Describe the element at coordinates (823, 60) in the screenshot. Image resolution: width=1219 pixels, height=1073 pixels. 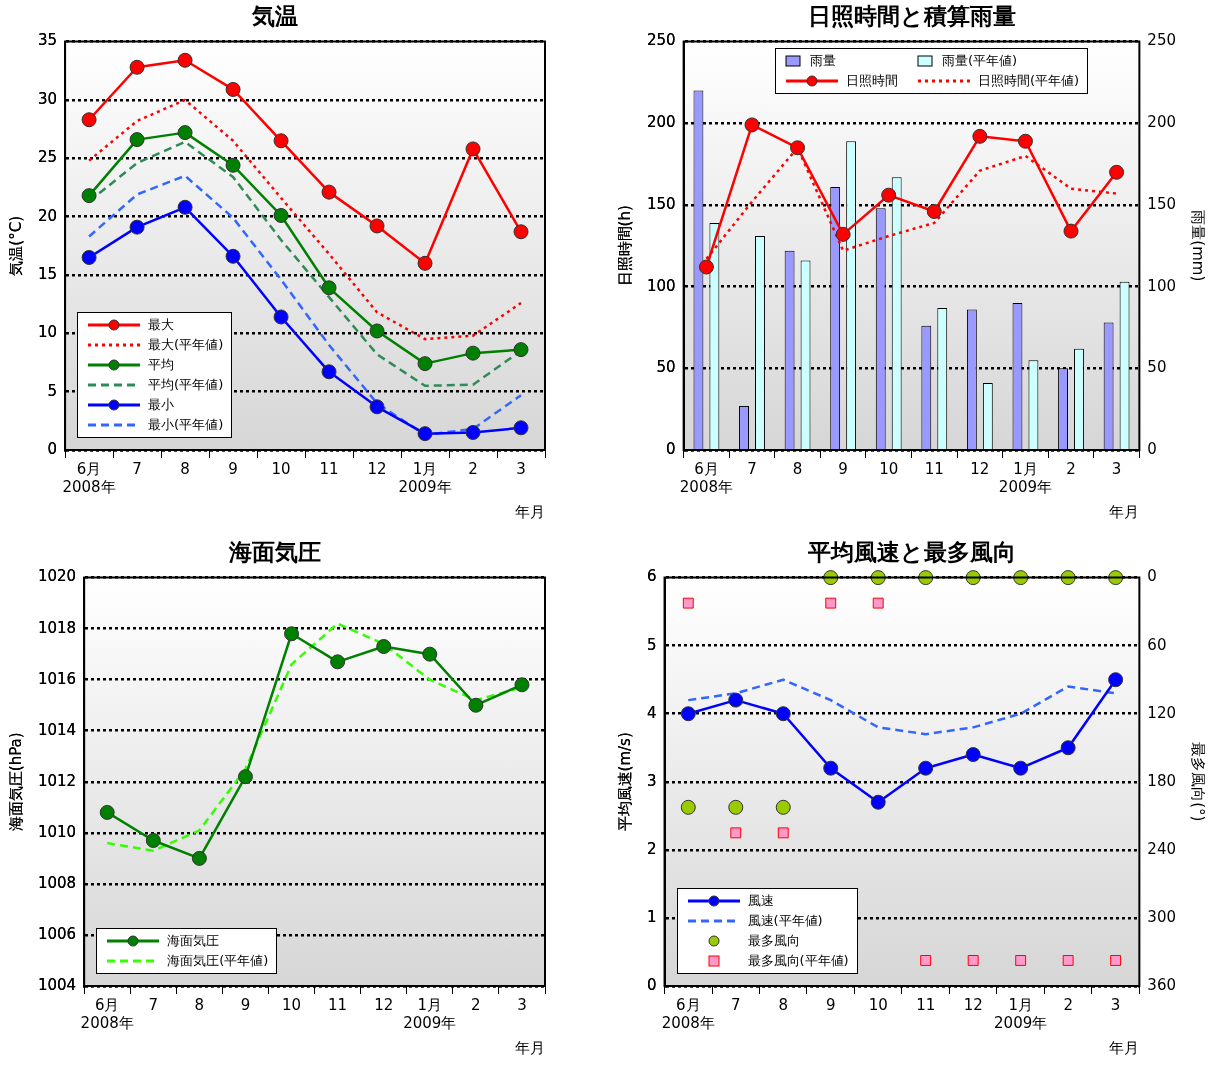
I see `legend-label: 雨量` at that location.